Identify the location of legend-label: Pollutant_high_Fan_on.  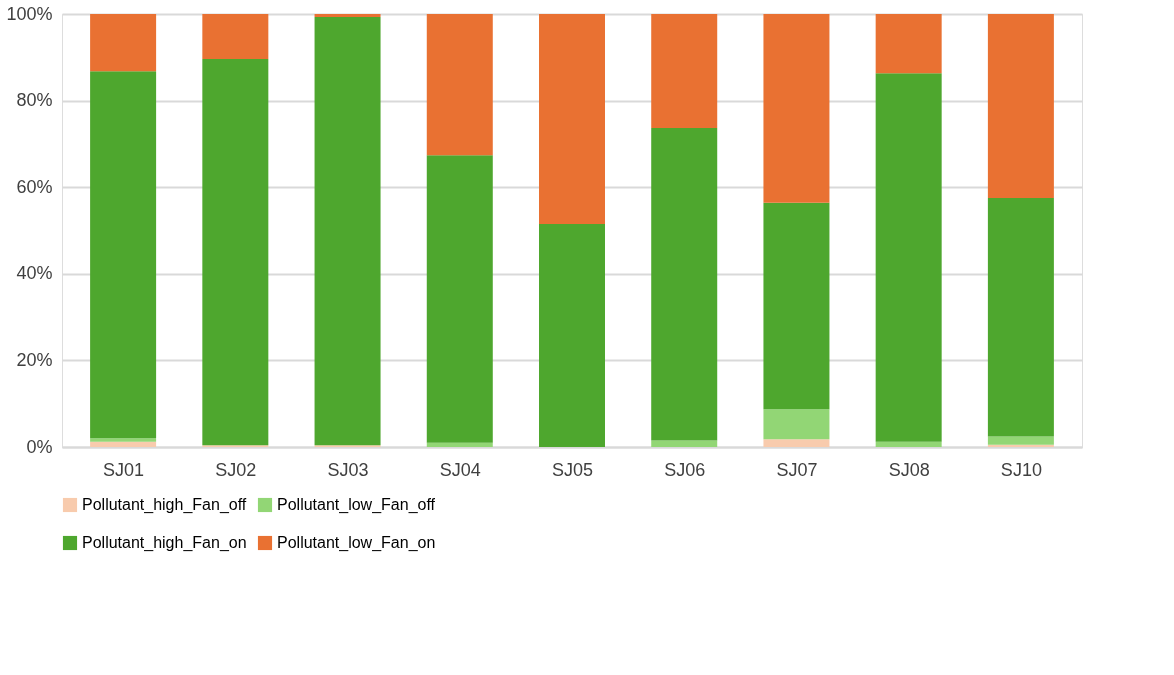
(164, 543).